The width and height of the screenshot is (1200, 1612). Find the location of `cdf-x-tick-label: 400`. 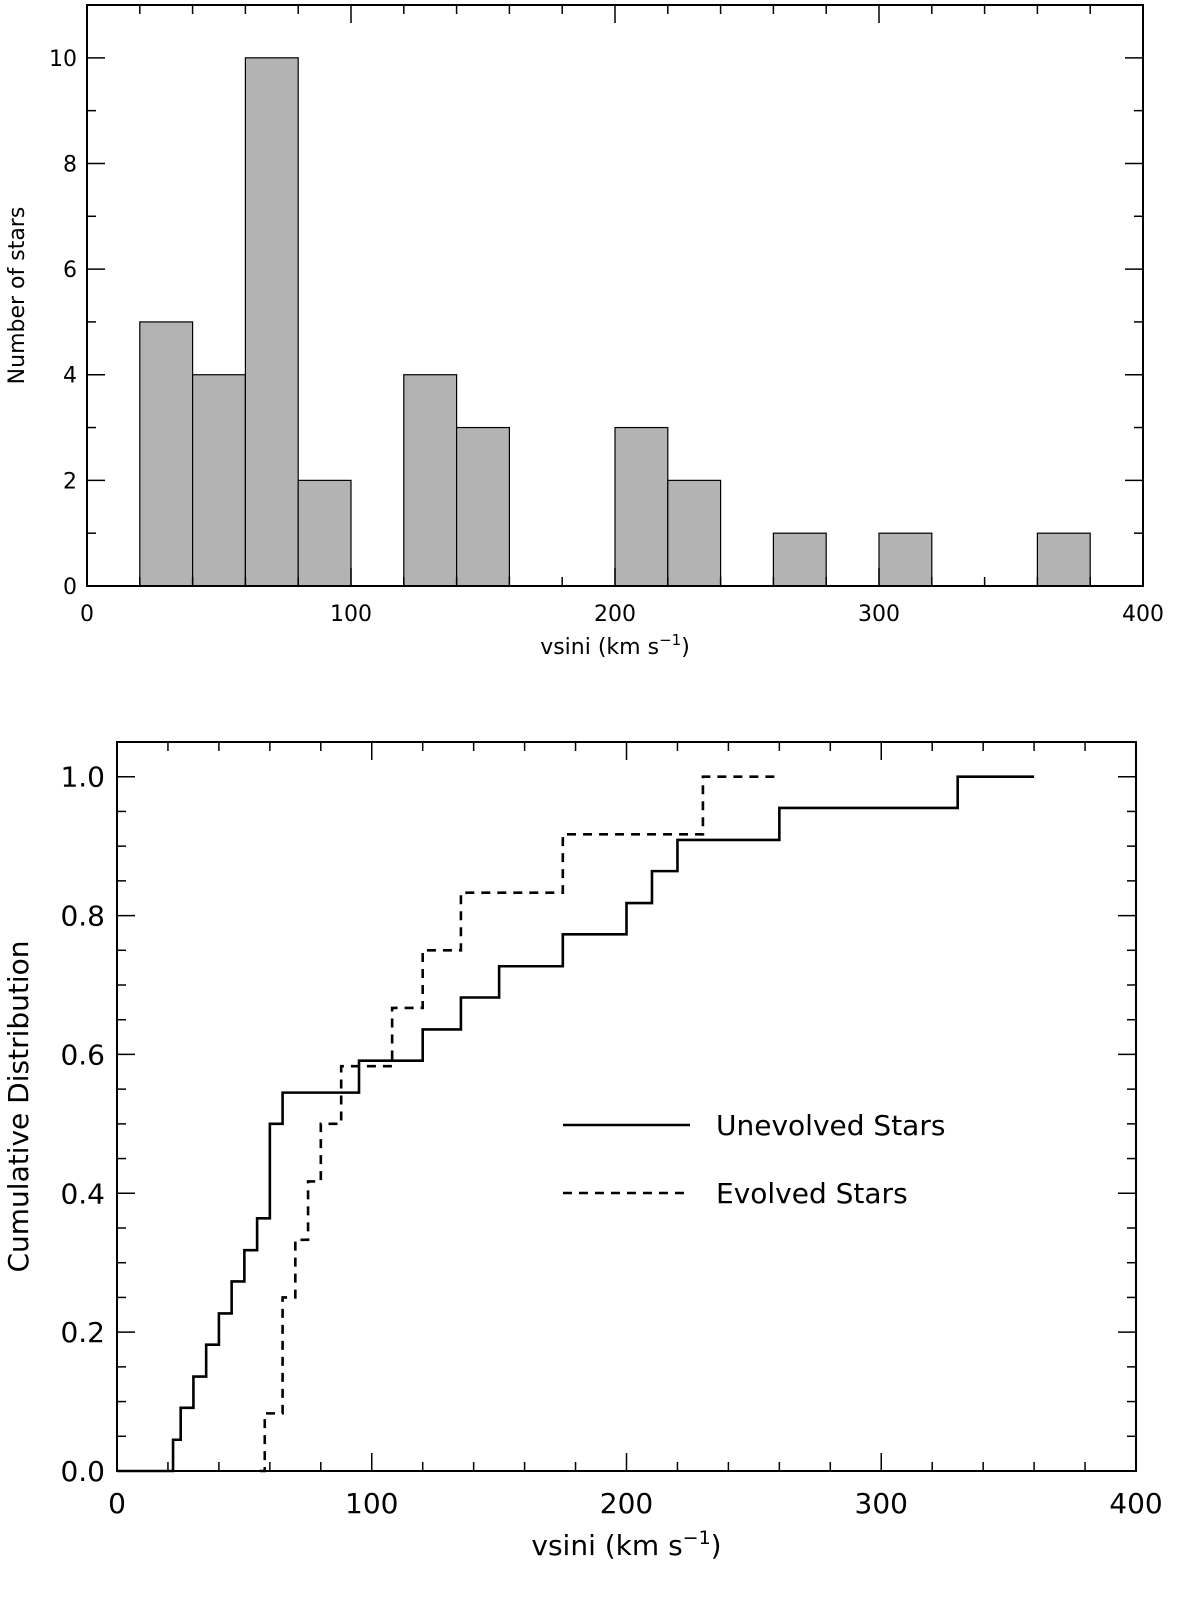

cdf-x-tick-label: 400 is located at coordinates (1135, 1503).